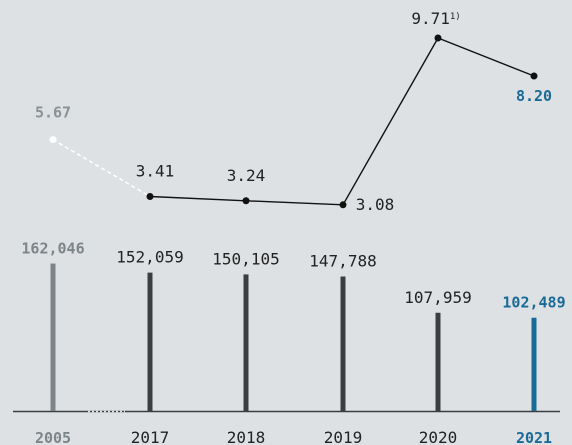  What do you see at coordinates (534, 96) in the screenshot?
I see `line-value-label: 8.20` at bounding box center [534, 96].